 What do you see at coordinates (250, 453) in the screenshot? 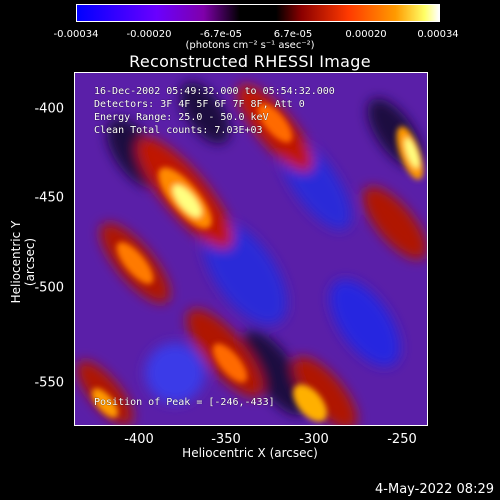
I see `x-axis-label: Heliocentric X (arcsec)` at bounding box center [250, 453].